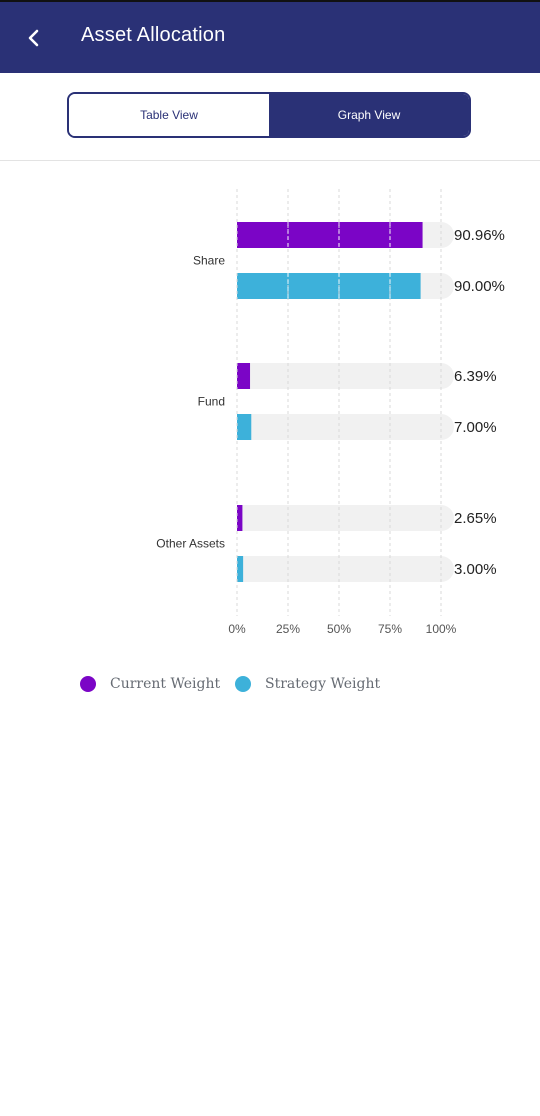 The width and height of the screenshot is (540, 1116). I want to click on legend-item-current: Current Weight, so click(150, 684).